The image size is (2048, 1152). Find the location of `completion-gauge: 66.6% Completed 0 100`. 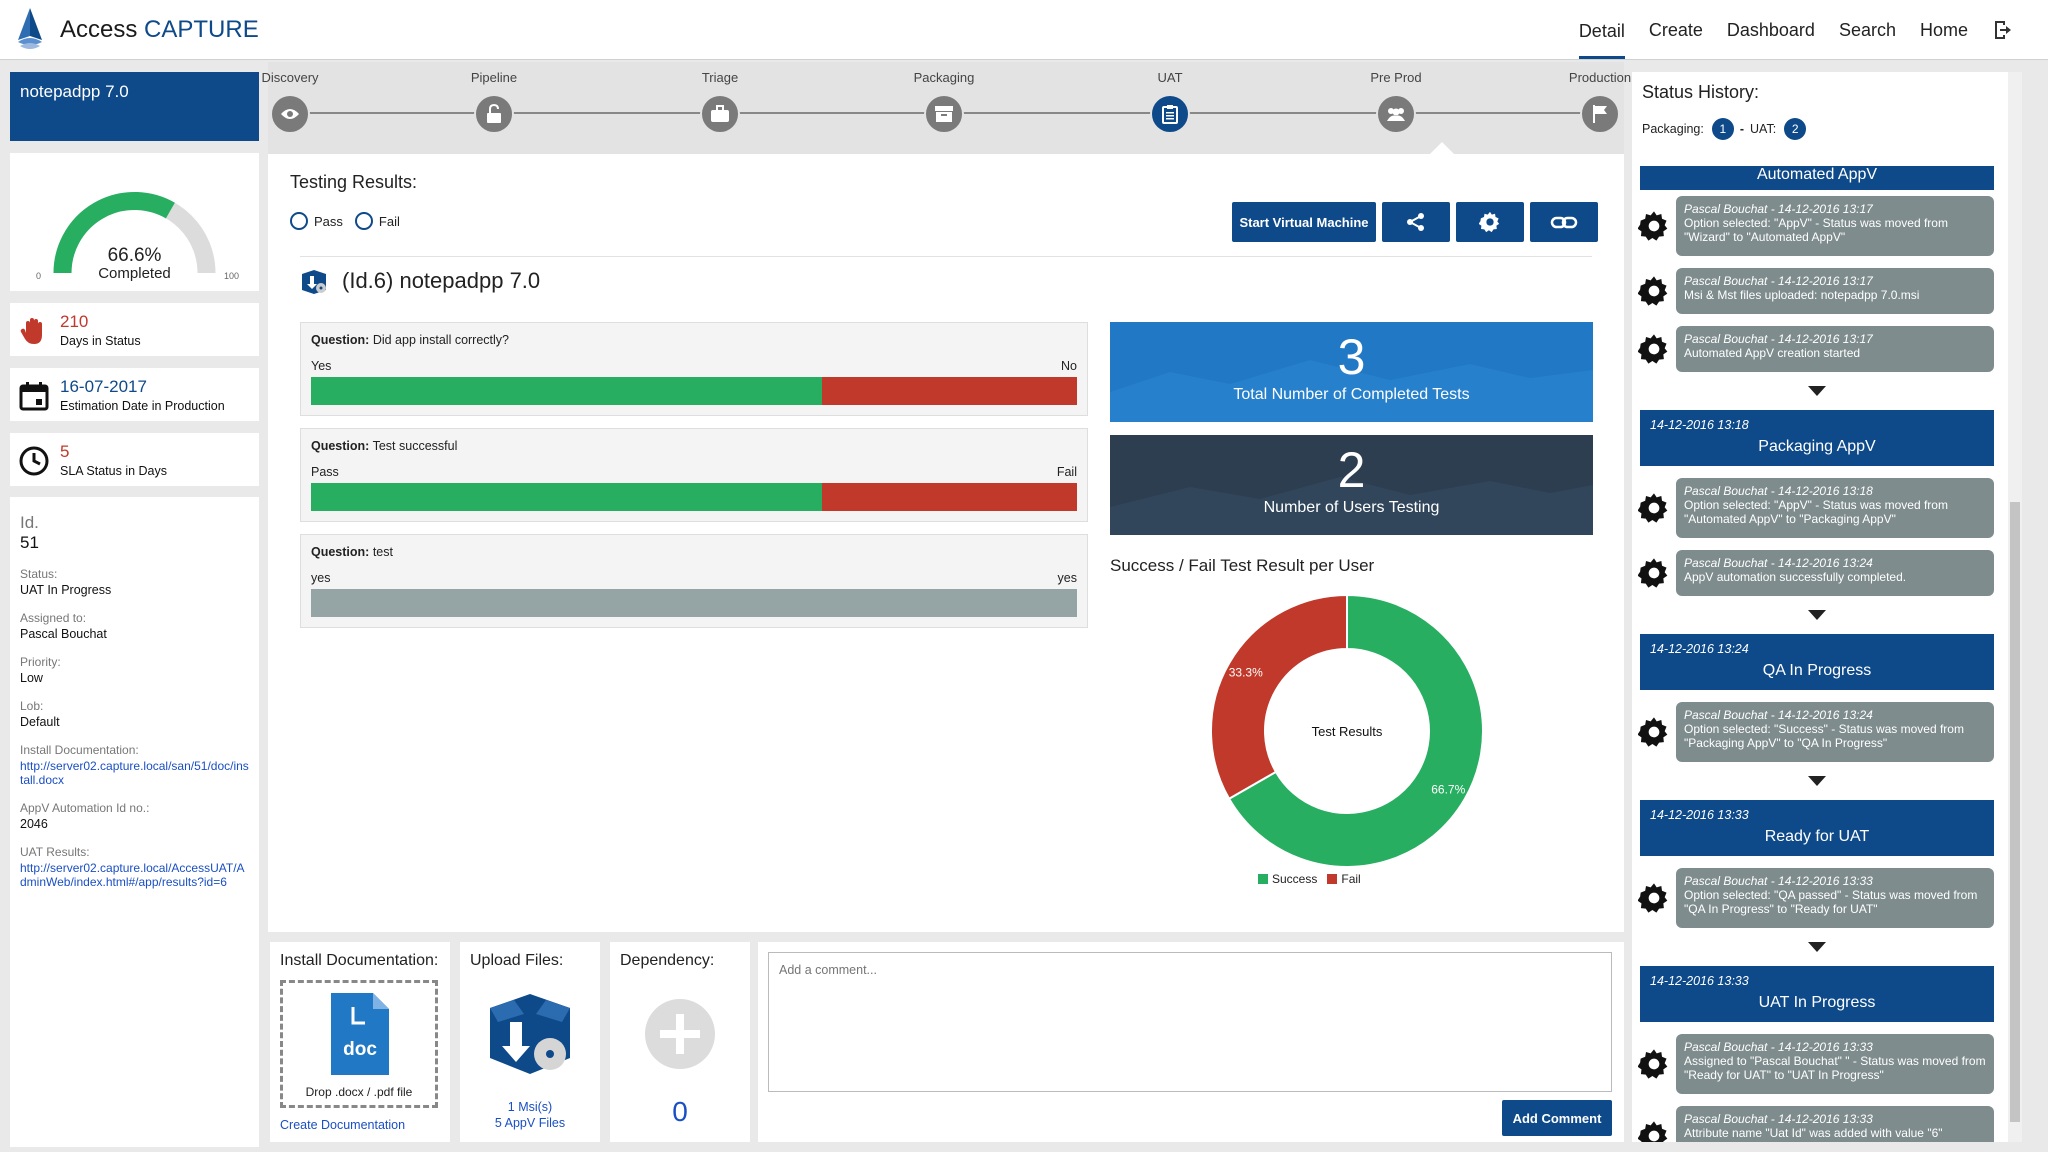

completion-gauge: 66.6% Completed 0 100 is located at coordinates (134, 222).